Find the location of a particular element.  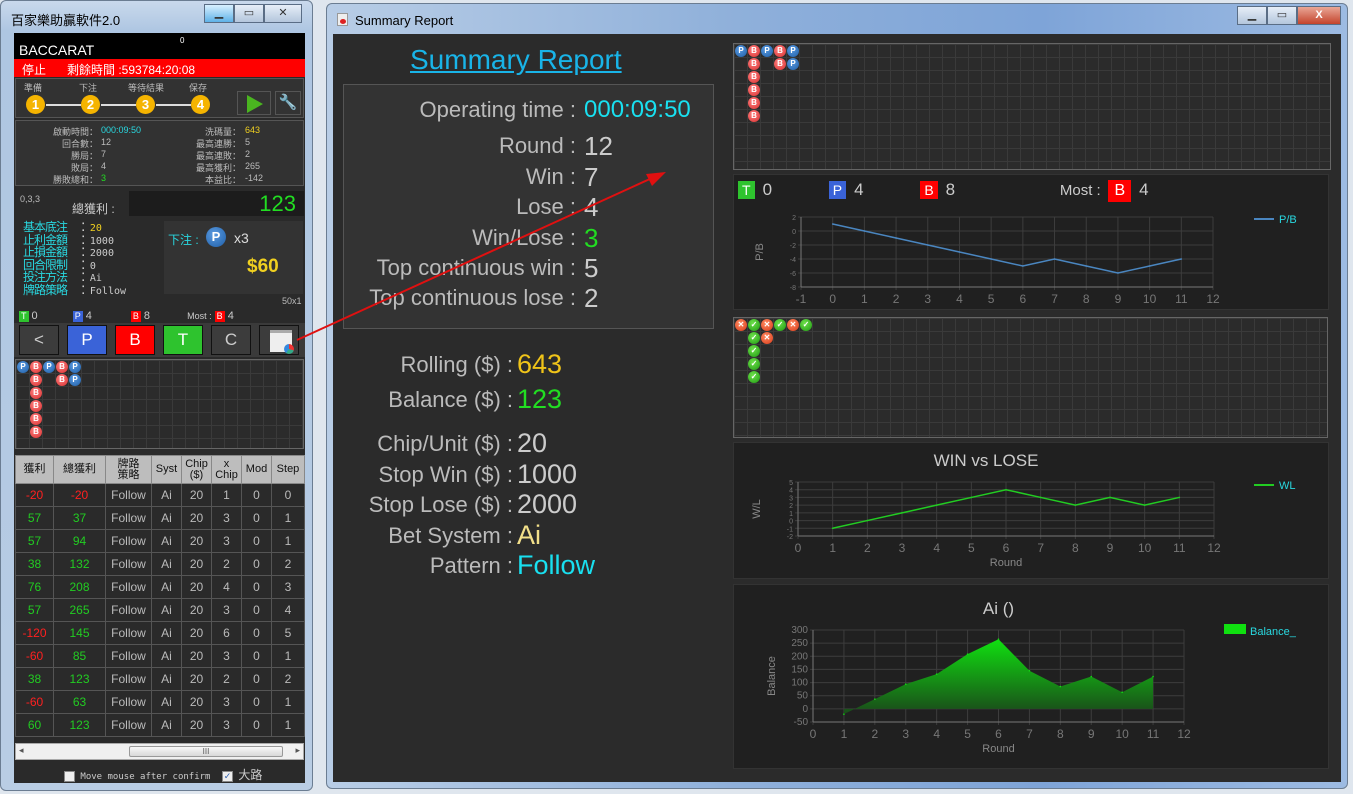

table-row: -20 -20 Follow Ai 20 1 0 0 is located at coordinates (160, 495).